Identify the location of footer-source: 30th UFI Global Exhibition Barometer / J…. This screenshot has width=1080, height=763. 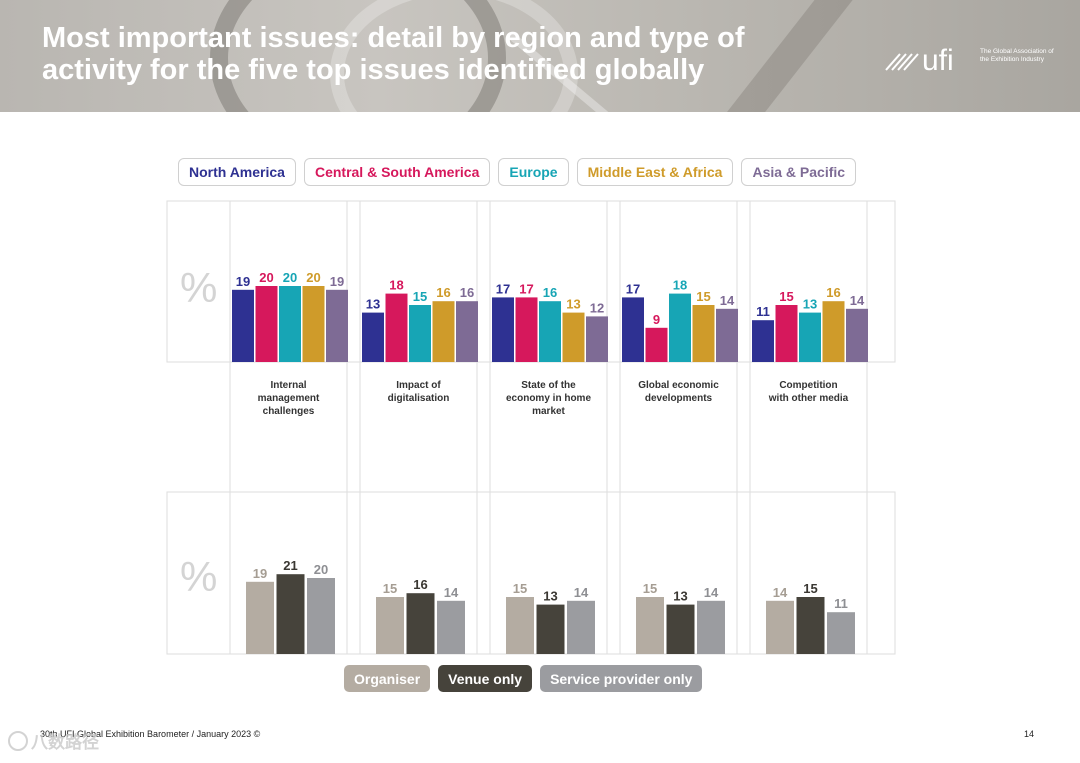
(150, 734).